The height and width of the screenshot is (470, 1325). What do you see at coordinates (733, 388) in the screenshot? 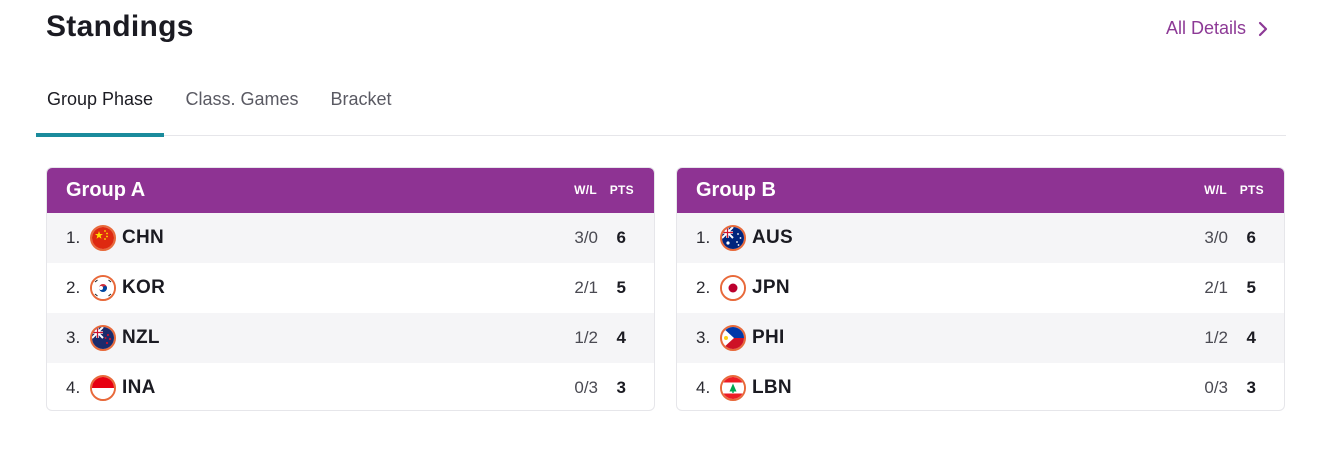
I see `lebanon-flag-icon` at bounding box center [733, 388].